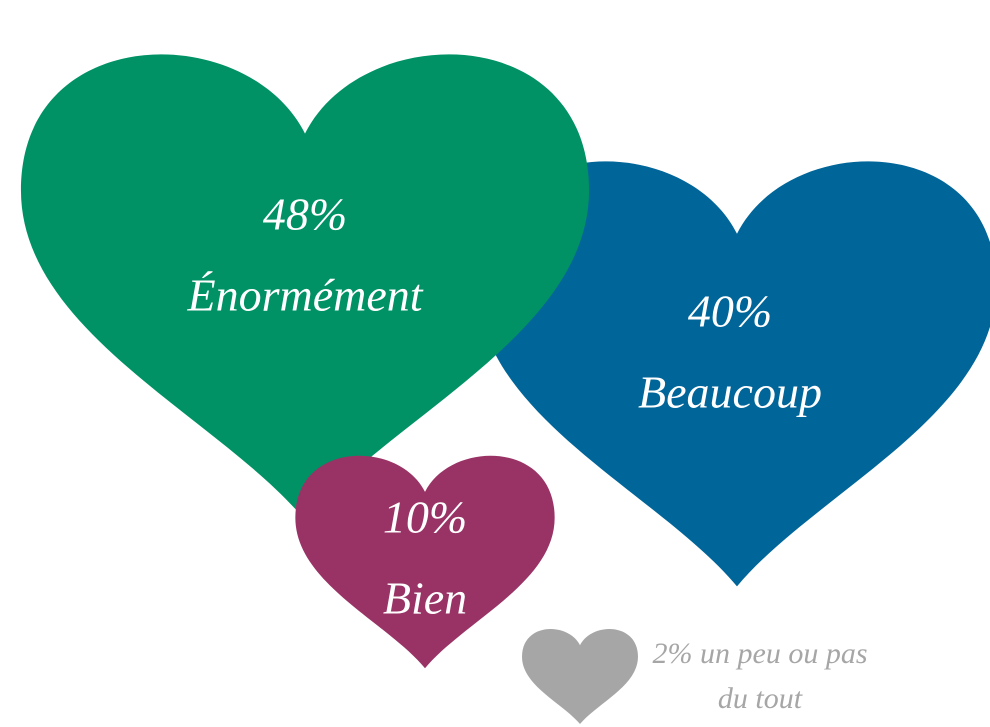 This screenshot has height=727, width=990. I want to click on value-label: 40%, so click(730, 311).